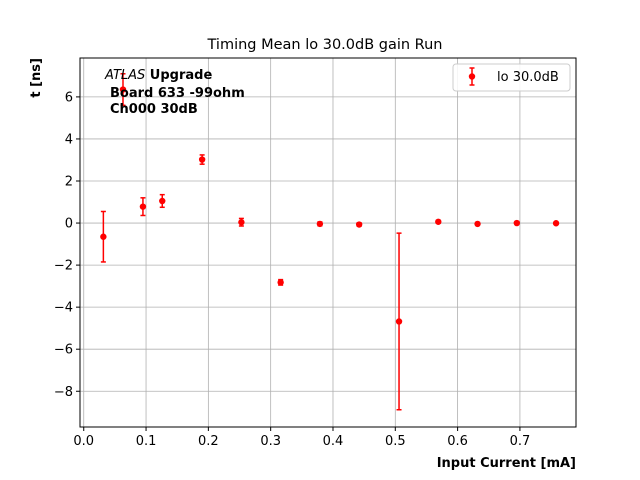  I want to click on legend-box, so click(511, 77).